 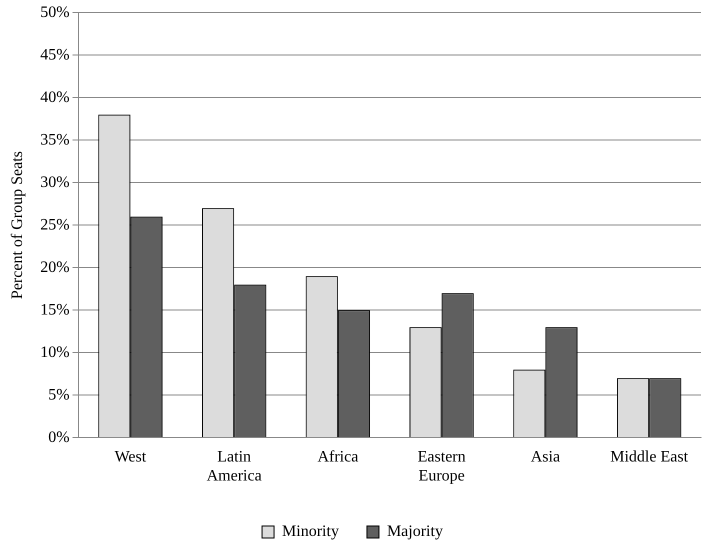 What do you see at coordinates (55, 139) in the screenshot?
I see `y-tick-label: 35%` at bounding box center [55, 139].